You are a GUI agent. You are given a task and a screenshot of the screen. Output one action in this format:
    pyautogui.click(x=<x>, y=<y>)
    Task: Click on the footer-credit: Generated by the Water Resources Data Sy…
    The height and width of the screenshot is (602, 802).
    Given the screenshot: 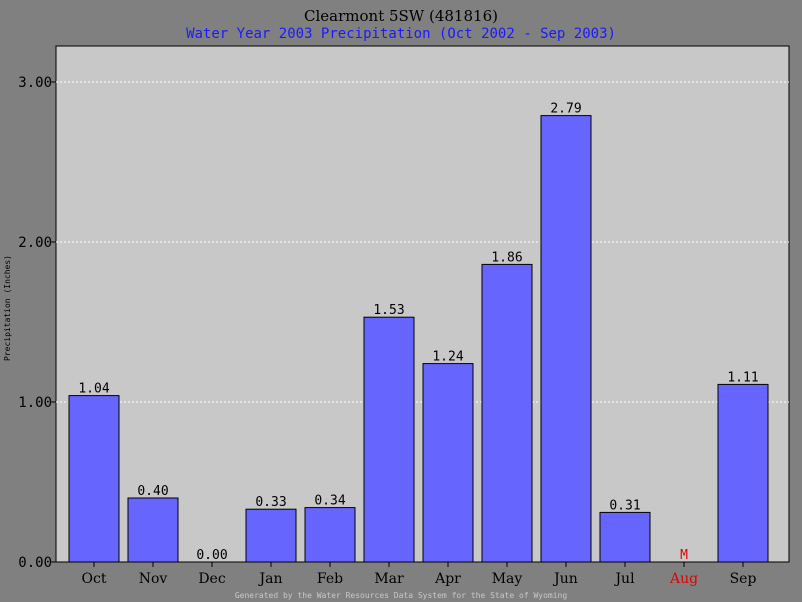 What is the action you would take?
    pyautogui.click(x=401, y=595)
    